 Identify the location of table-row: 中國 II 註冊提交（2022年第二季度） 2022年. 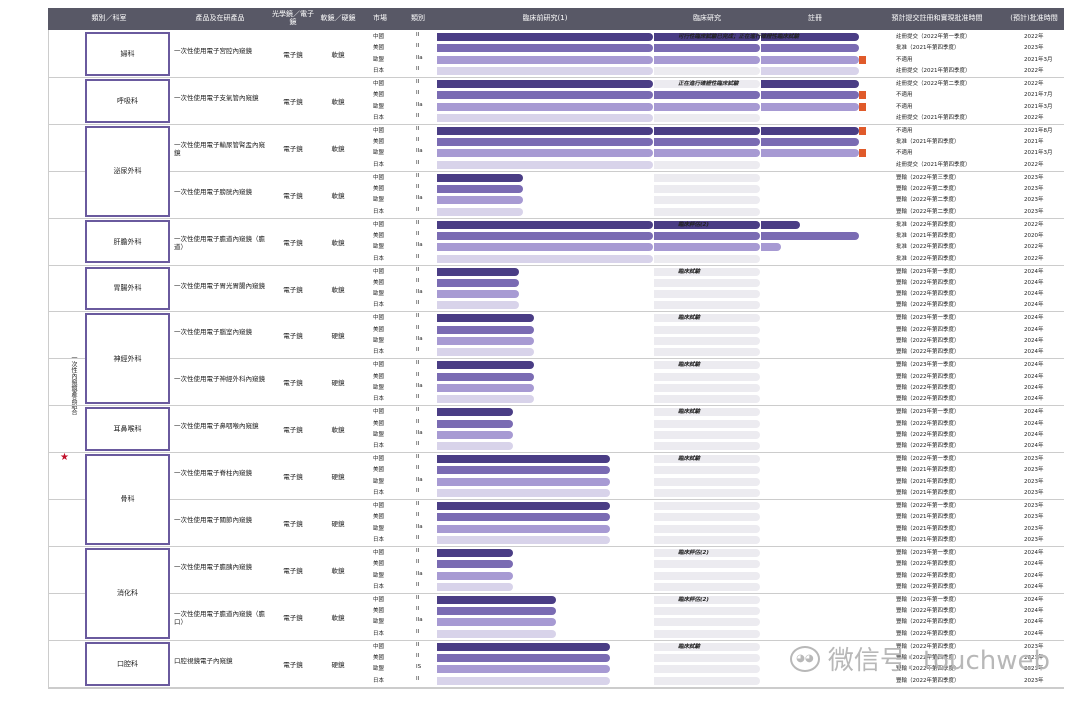
(540, 83).